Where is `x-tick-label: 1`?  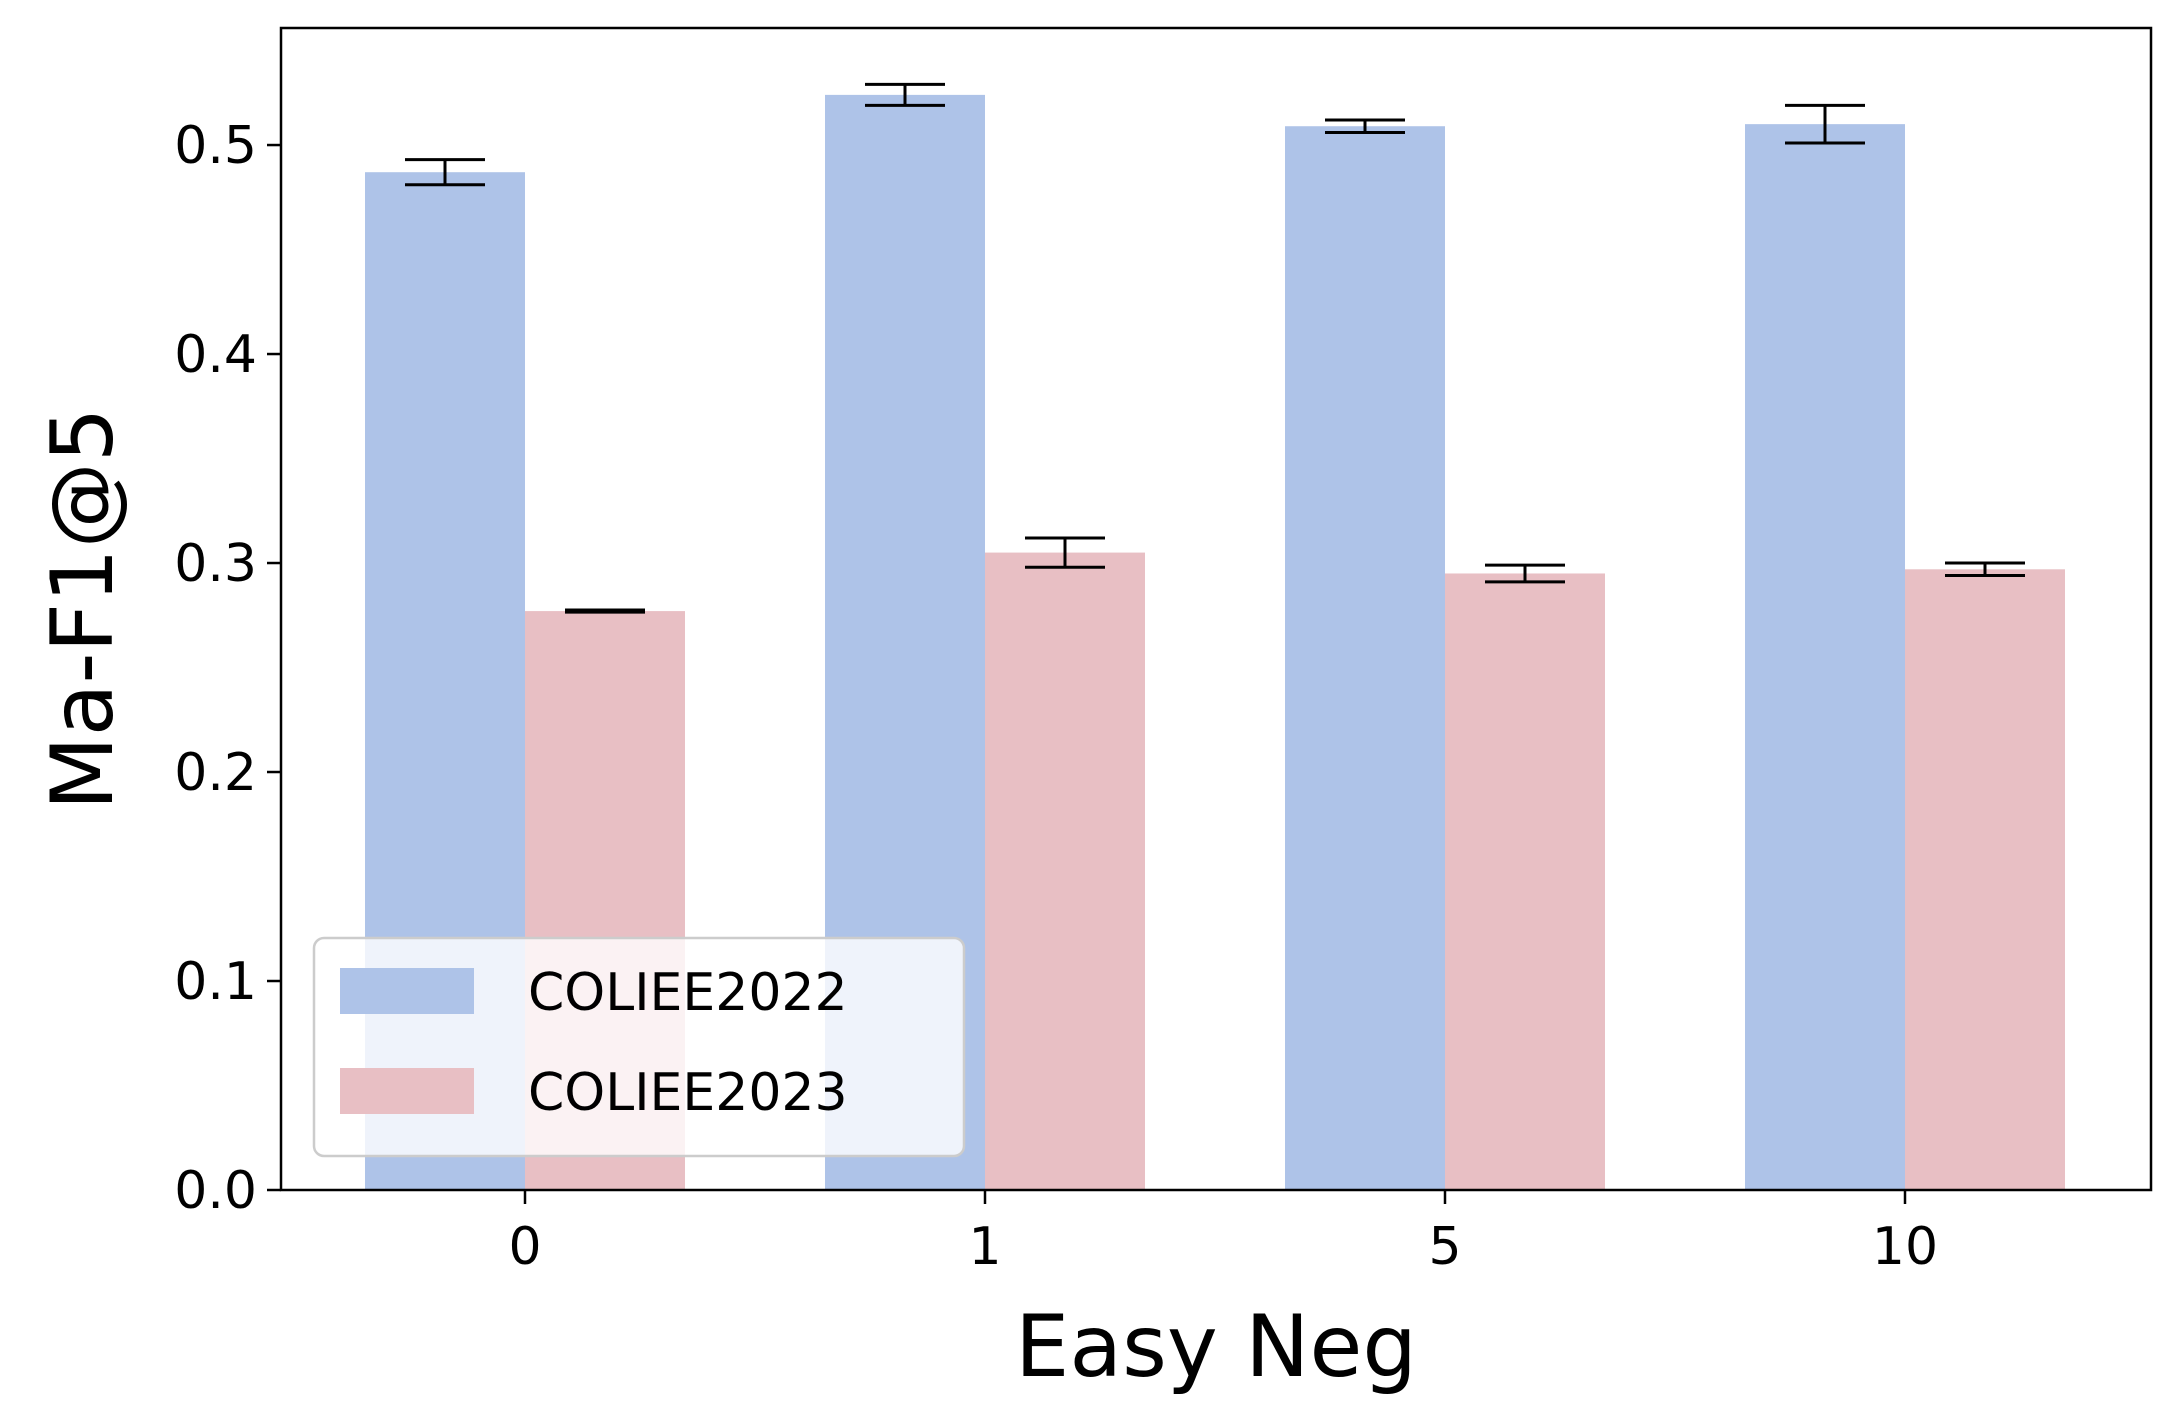
x-tick-label: 1 is located at coordinates (984, 1247).